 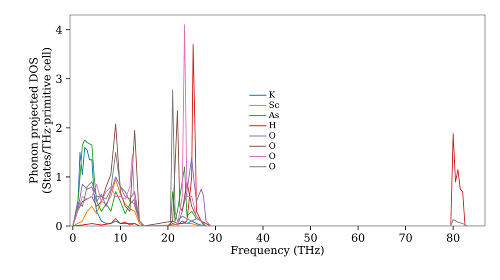 What do you see at coordinates (310, 238) in the screenshot?
I see `x-tick-label: 50` at bounding box center [310, 238].